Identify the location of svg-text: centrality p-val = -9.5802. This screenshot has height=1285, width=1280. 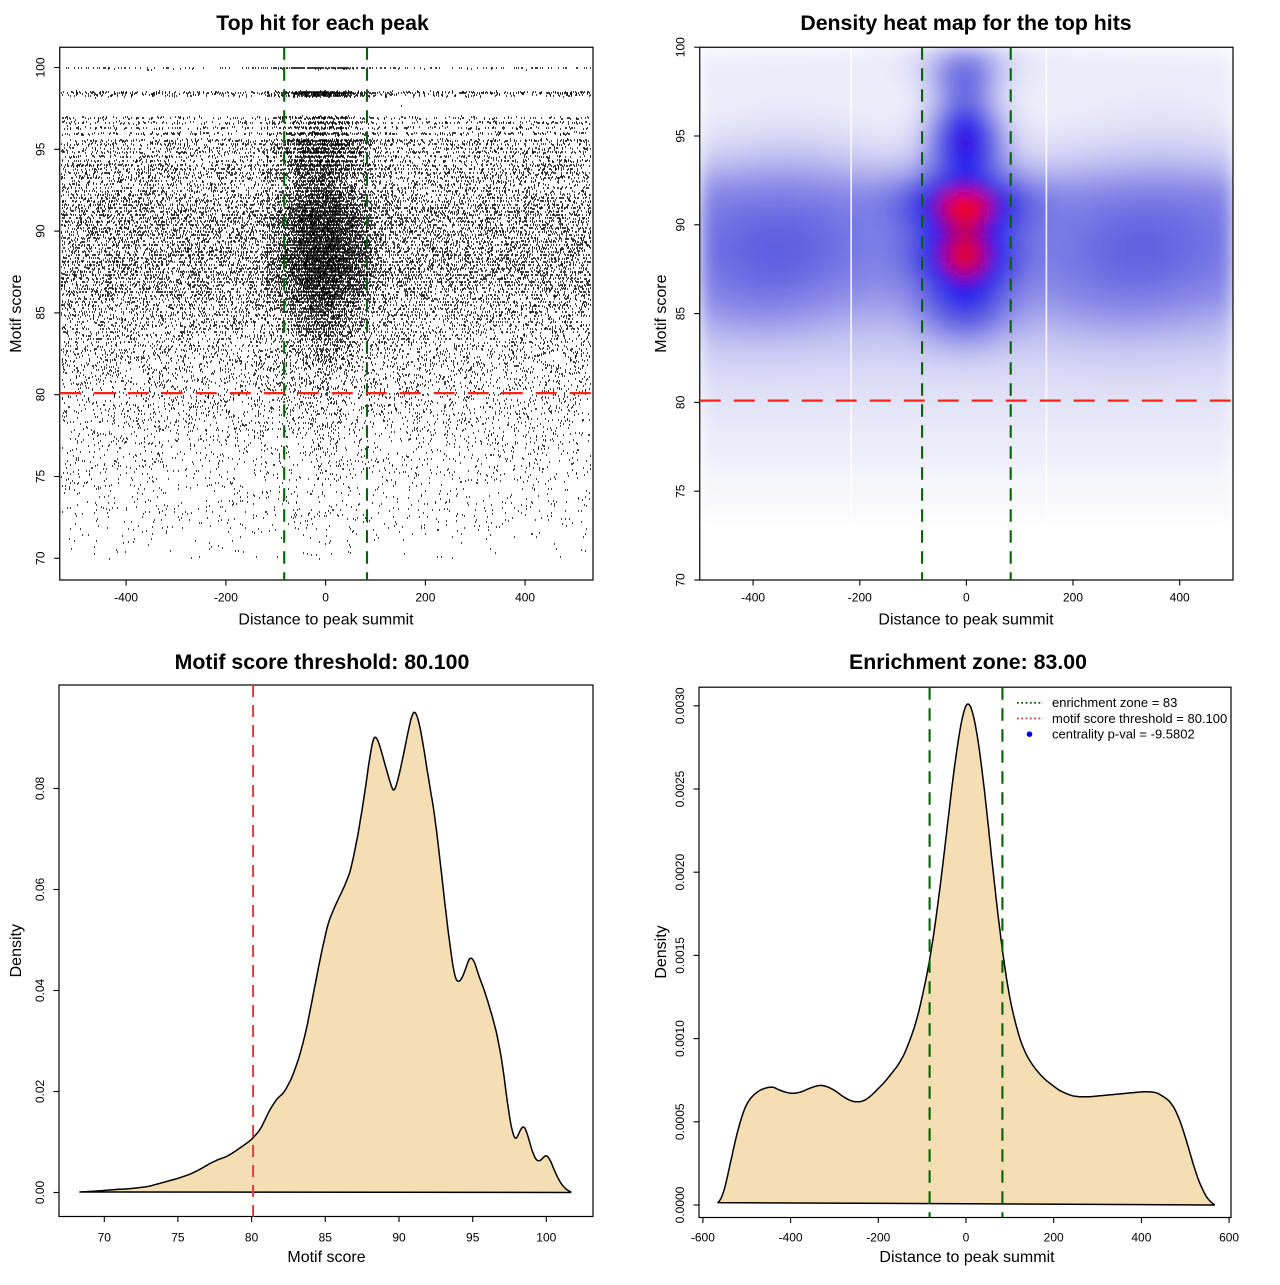
(1123, 733).